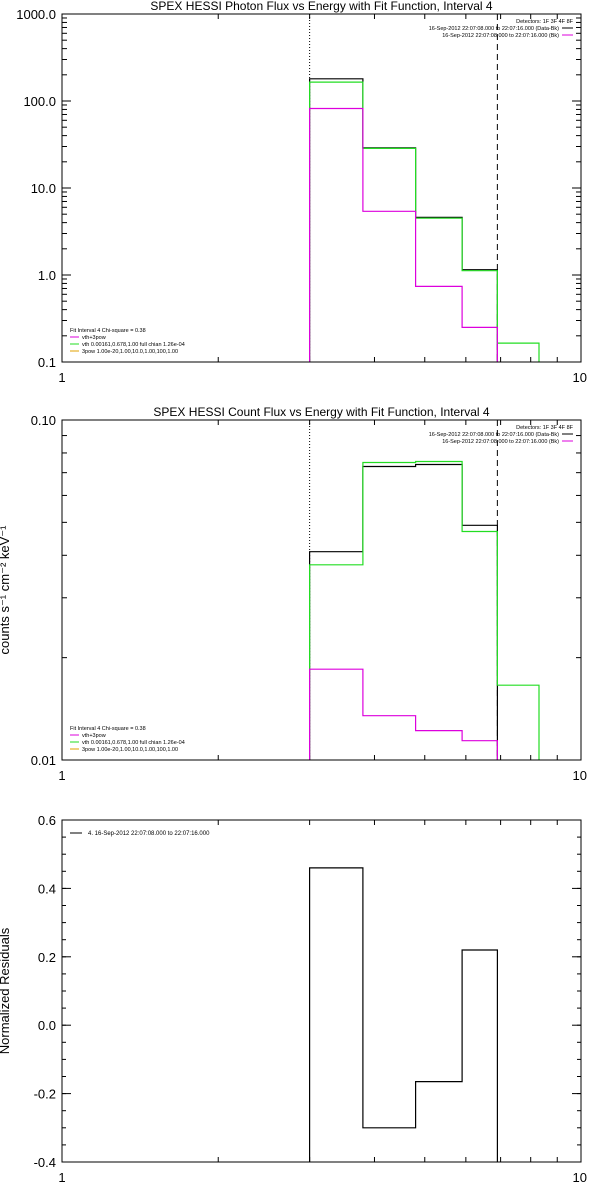 This screenshot has height=1200, width=600. What do you see at coordinates (47, 957) in the screenshot?
I see `y-tick-label: 0.2` at bounding box center [47, 957].